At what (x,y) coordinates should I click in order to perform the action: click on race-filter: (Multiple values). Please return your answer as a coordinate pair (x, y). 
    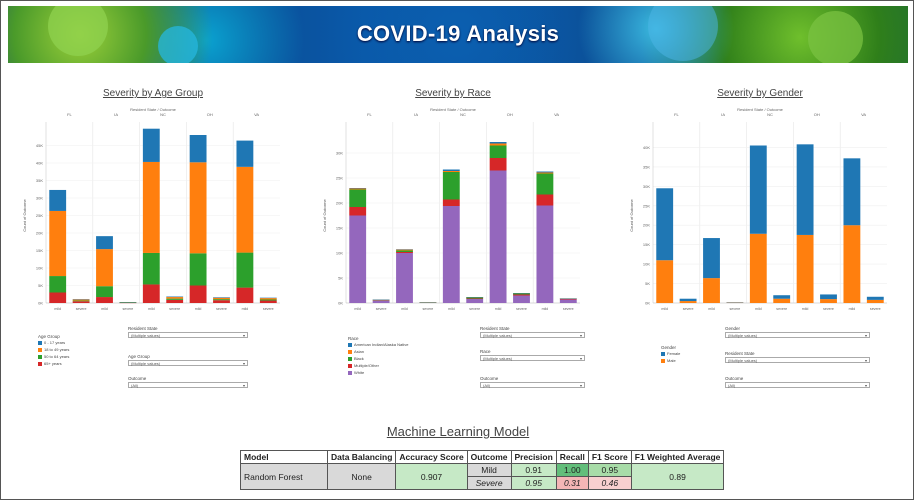
    Looking at the image, I should click on (532, 358).